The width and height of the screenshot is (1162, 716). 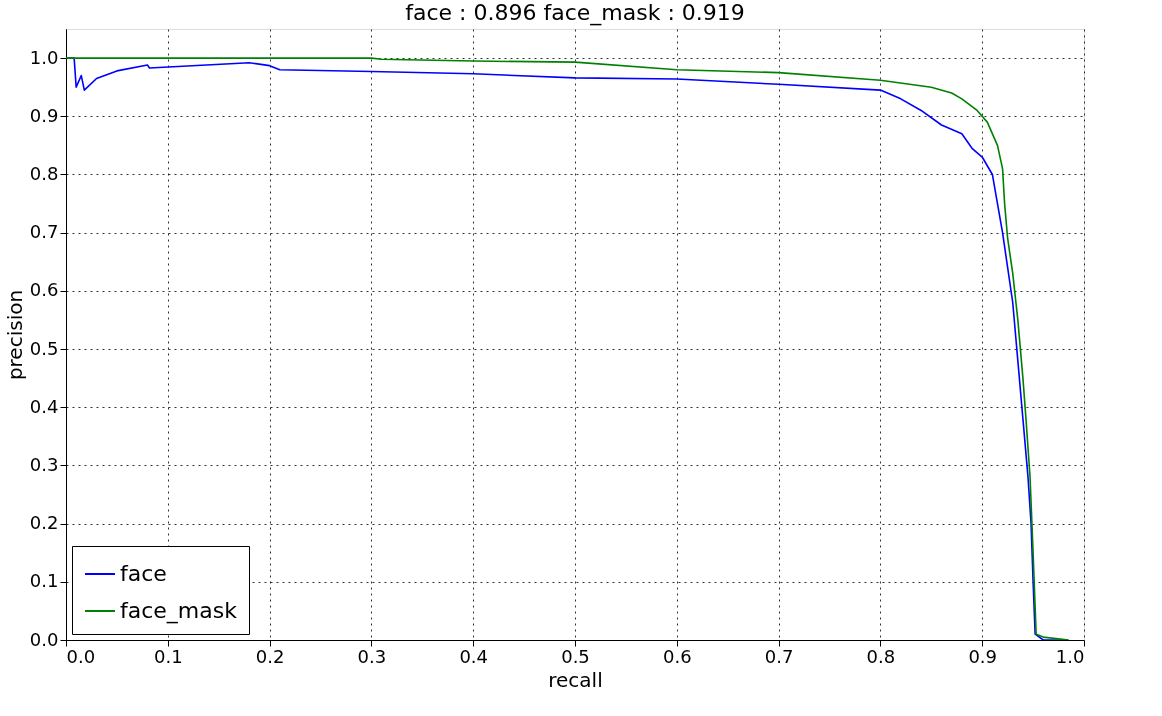 What do you see at coordinates (44, 639) in the screenshot?
I see `y-tick-label: 0.0` at bounding box center [44, 639].